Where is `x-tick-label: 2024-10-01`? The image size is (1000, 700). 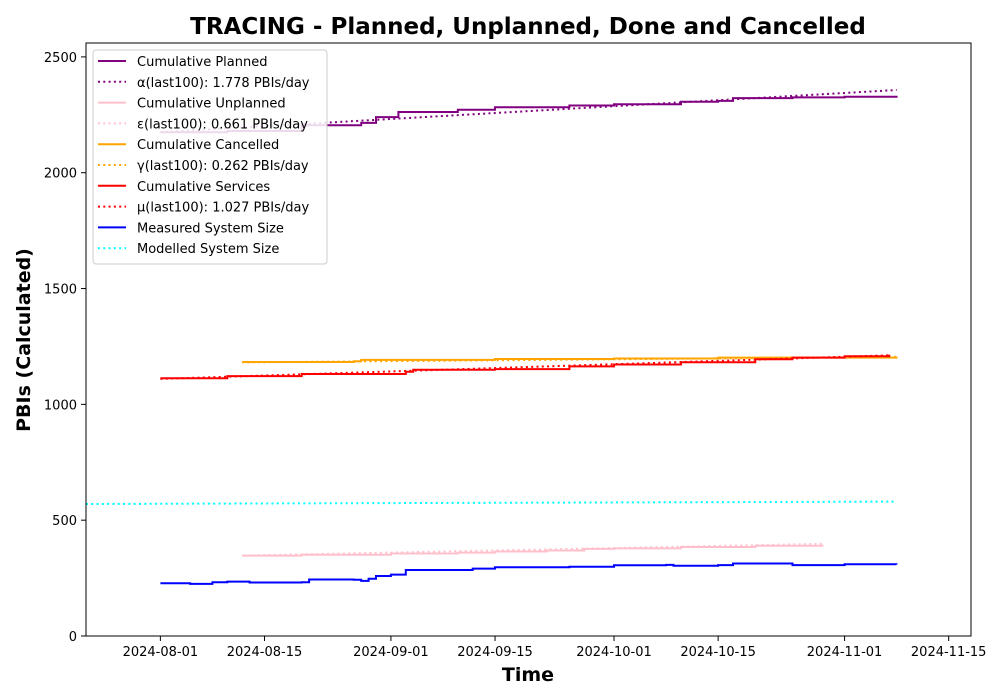
x-tick-label: 2024-10-01 is located at coordinates (614, 652).